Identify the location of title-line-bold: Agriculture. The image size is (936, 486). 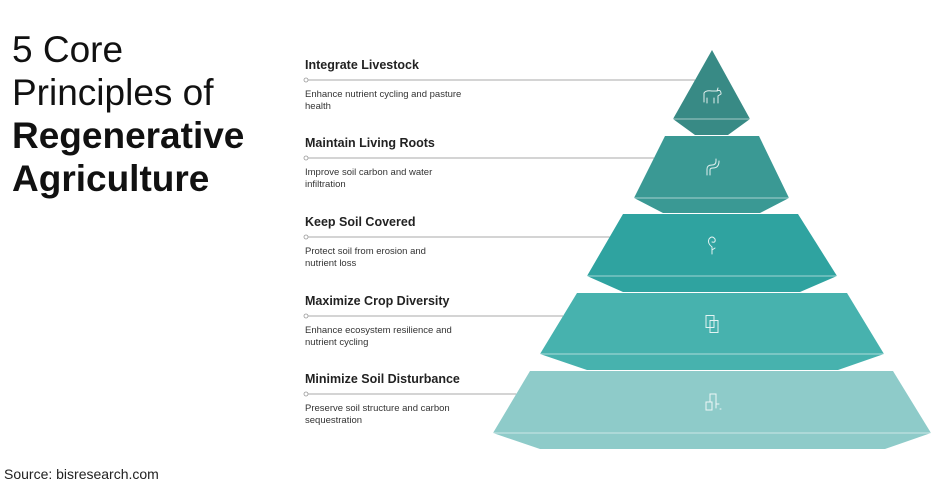
(111, 178).